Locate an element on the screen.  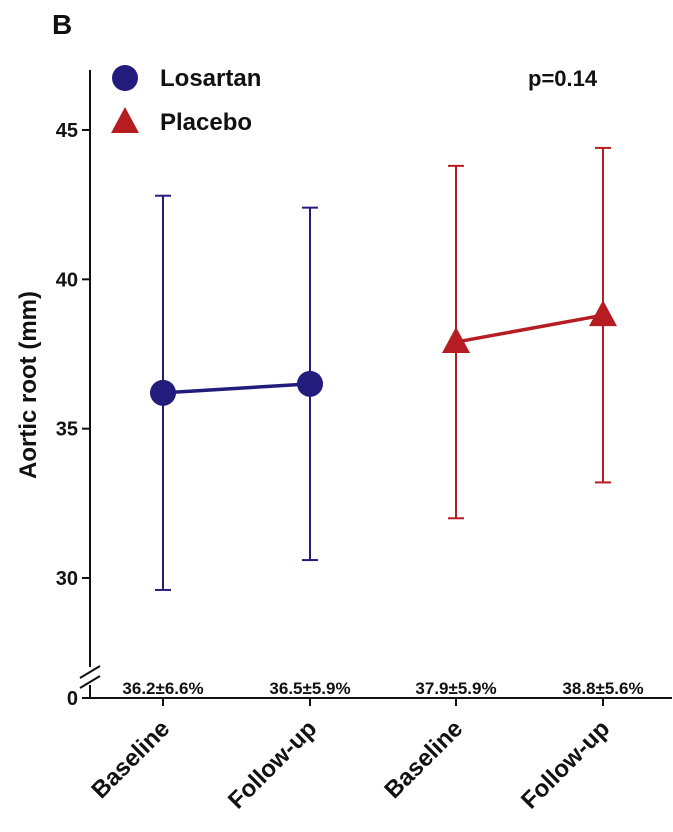
legend-marker-triangle is located at coordinates (125, 120).